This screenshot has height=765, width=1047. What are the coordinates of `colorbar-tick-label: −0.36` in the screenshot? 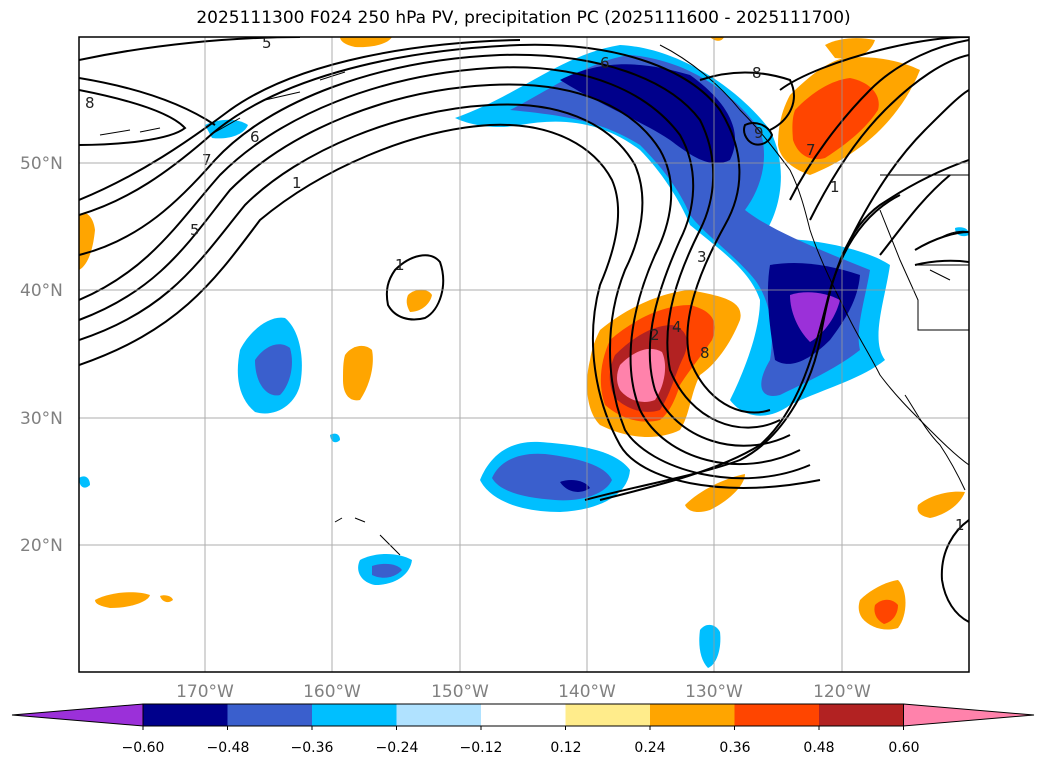 It's located at (312, 748).